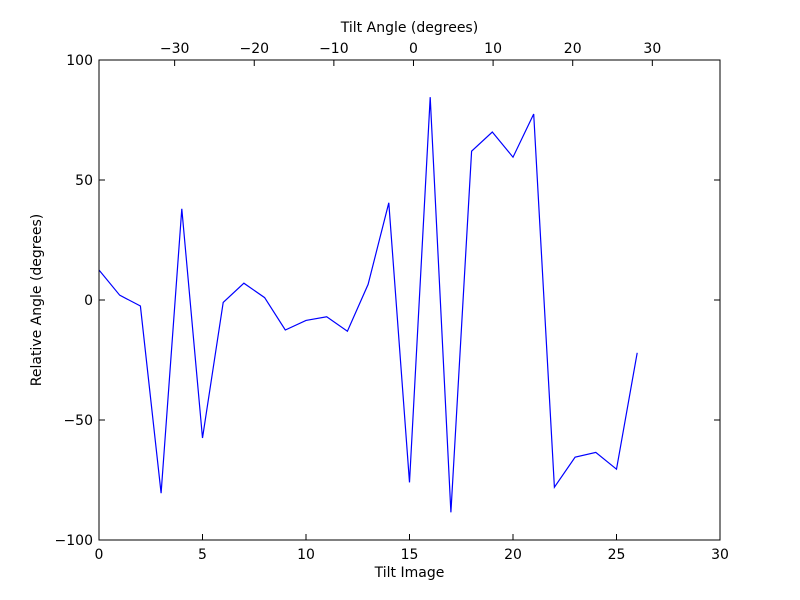 This screenshot has width=800, height=600. Describe the element at coordinates (573, 49) in the screenshot. I see `top-x-tick-label: 20` at that location.